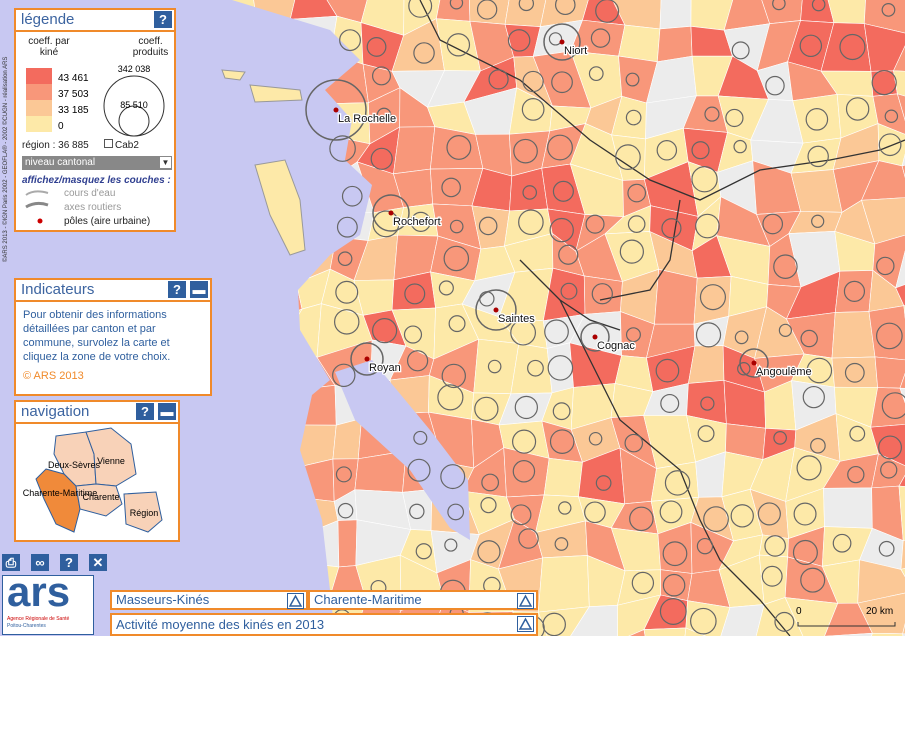  What do you see at coordinates (74, 465) in the screenshot?
I see `region-label: Deux-Sèvres` at bounding box center [74, 465].